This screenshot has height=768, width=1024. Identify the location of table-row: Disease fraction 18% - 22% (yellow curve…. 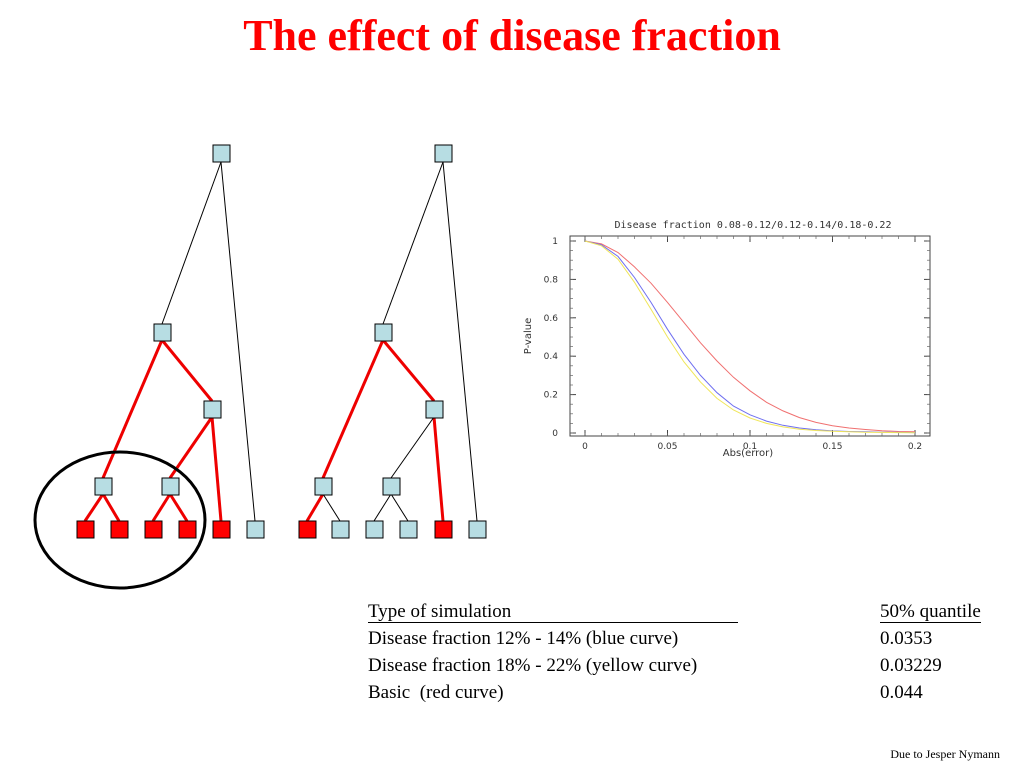
(689, 665).